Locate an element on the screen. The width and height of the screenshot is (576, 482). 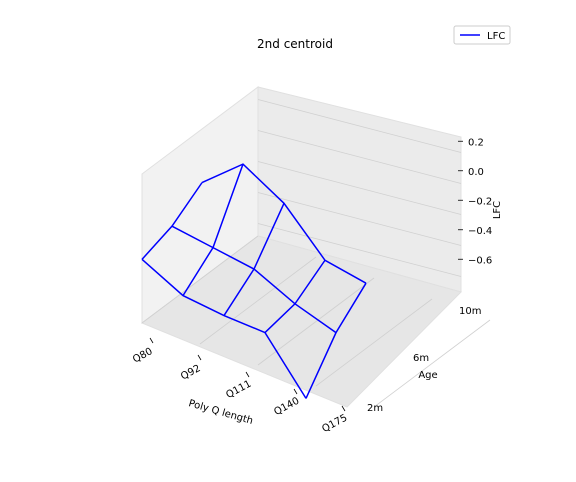
y-tick-label: 2m is located at coordinates (375, 408).